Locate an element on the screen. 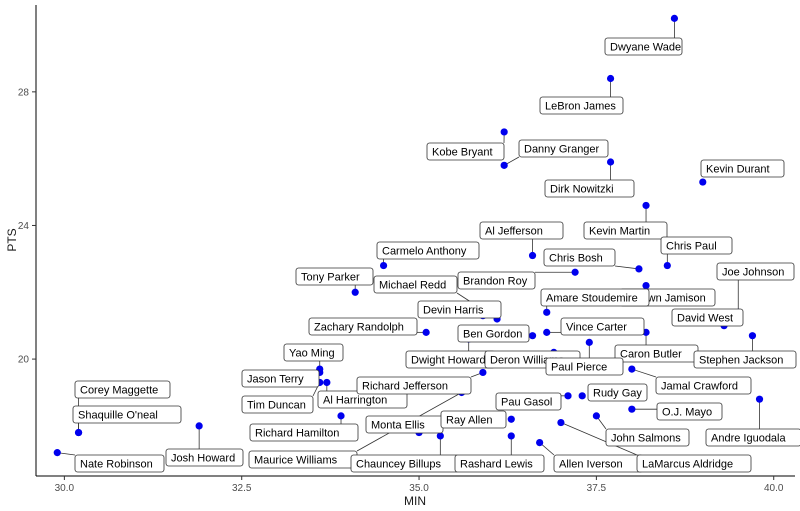 This screenshot has width=800, height=511. point-label-text: Vince Carter is located at coordinates (596, 328).